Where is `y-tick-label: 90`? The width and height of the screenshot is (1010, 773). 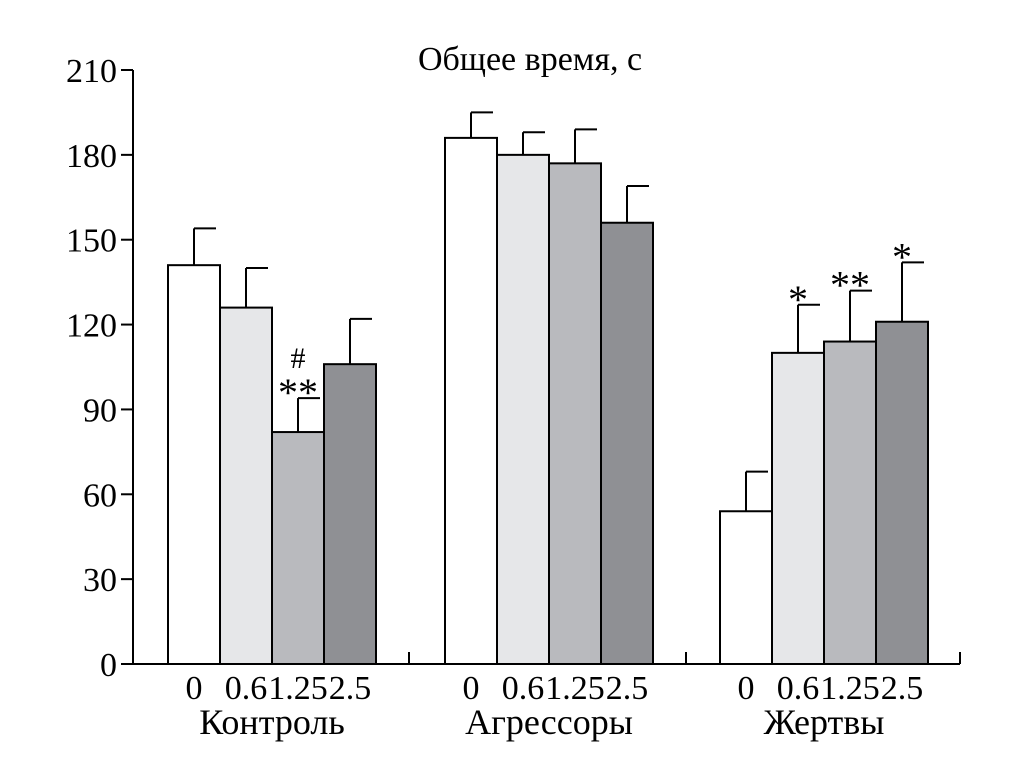
y-tick-label: 90 is located at coordinates (100, 410).